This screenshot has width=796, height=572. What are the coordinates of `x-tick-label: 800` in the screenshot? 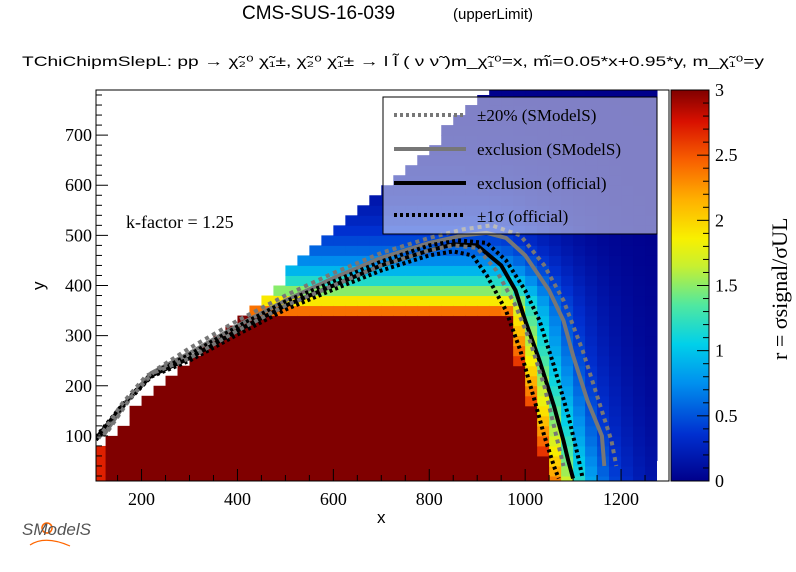 It's located at (429, 499).